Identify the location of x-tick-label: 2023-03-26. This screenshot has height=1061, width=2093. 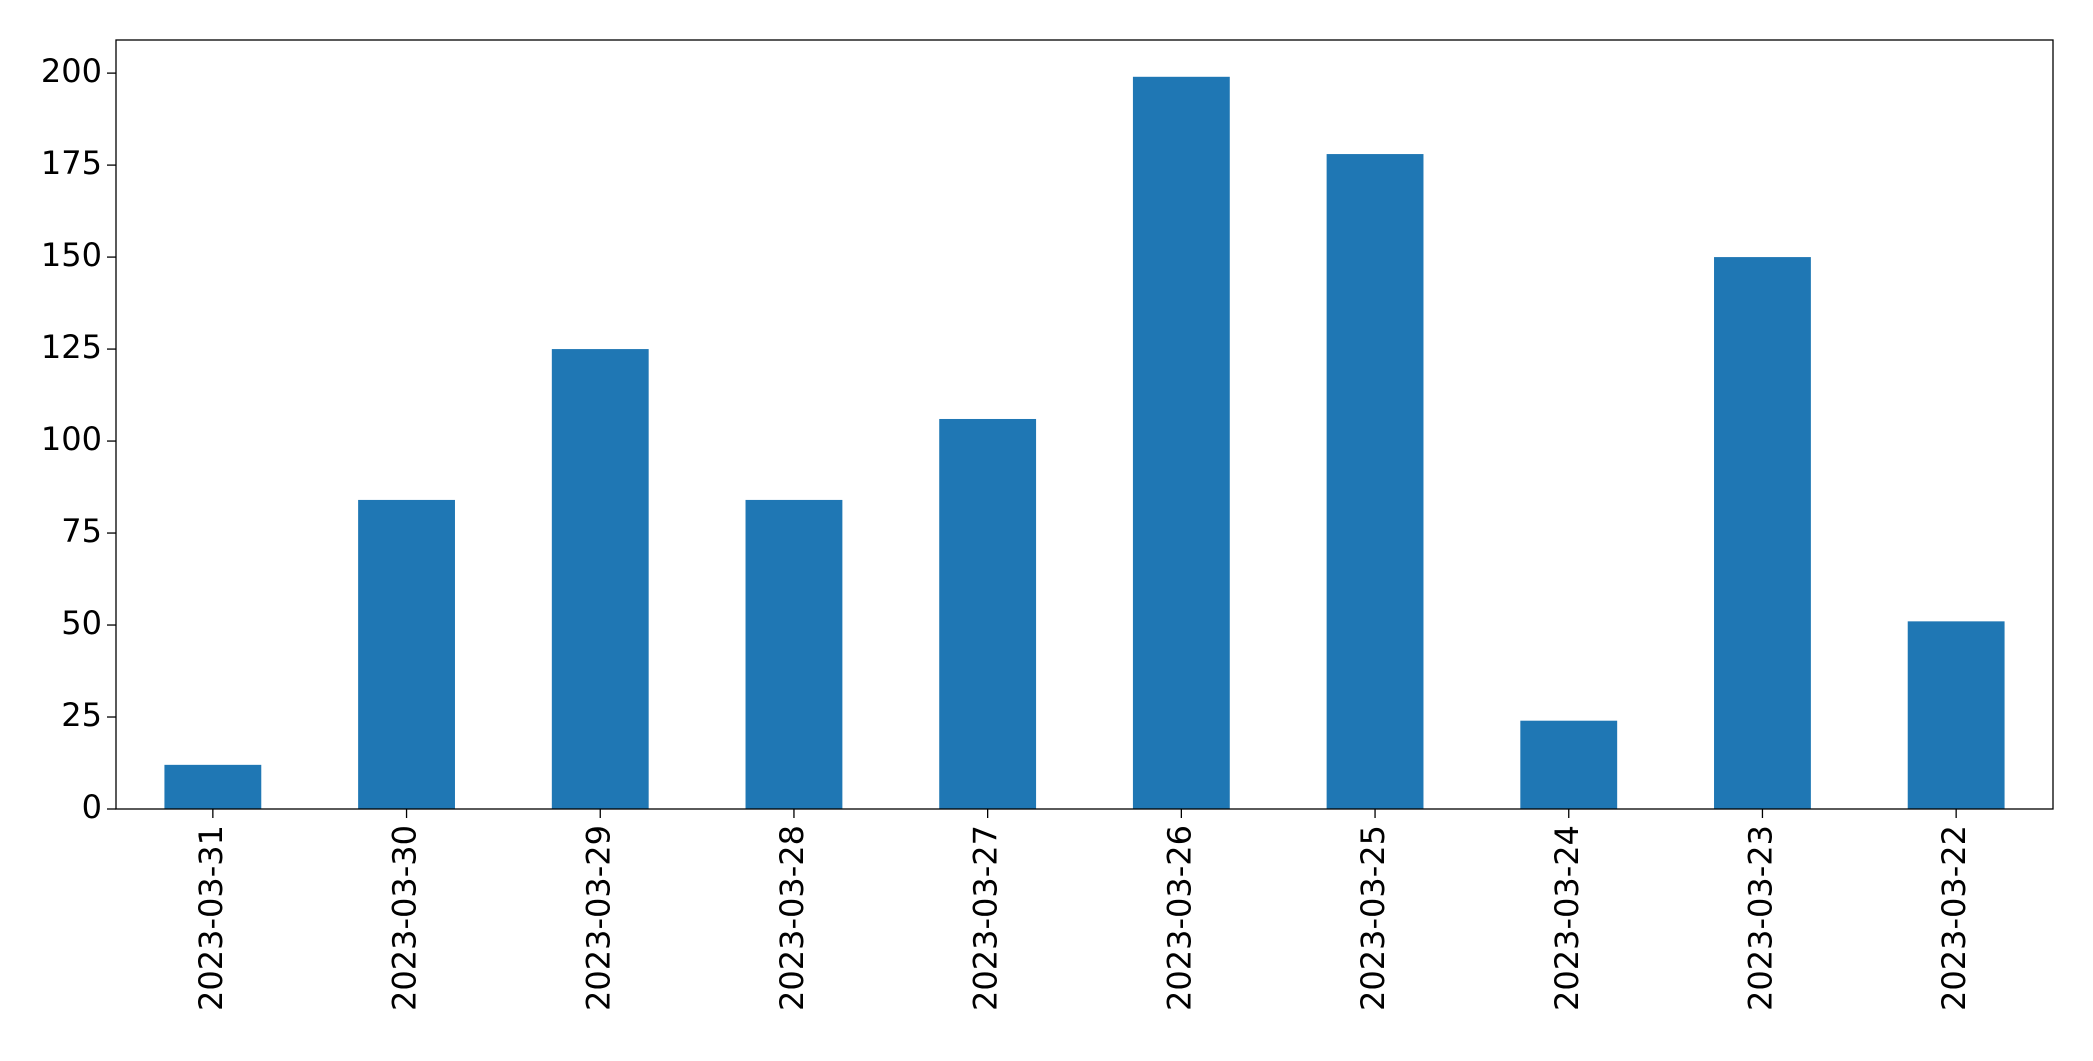
(1179, 918).